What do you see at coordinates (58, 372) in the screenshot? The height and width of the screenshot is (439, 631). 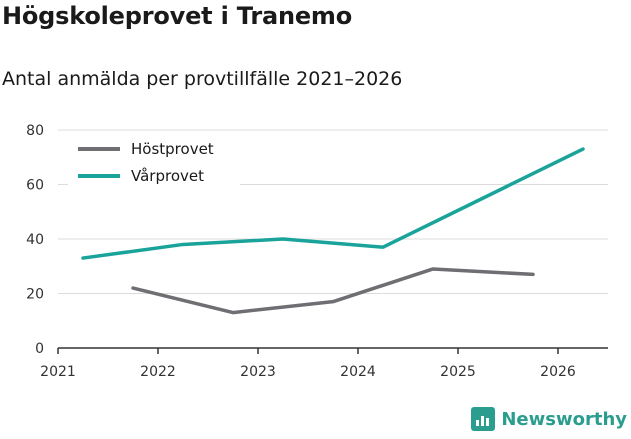 I see `x-tick-label: 2021` at bounding box center [58, 372].